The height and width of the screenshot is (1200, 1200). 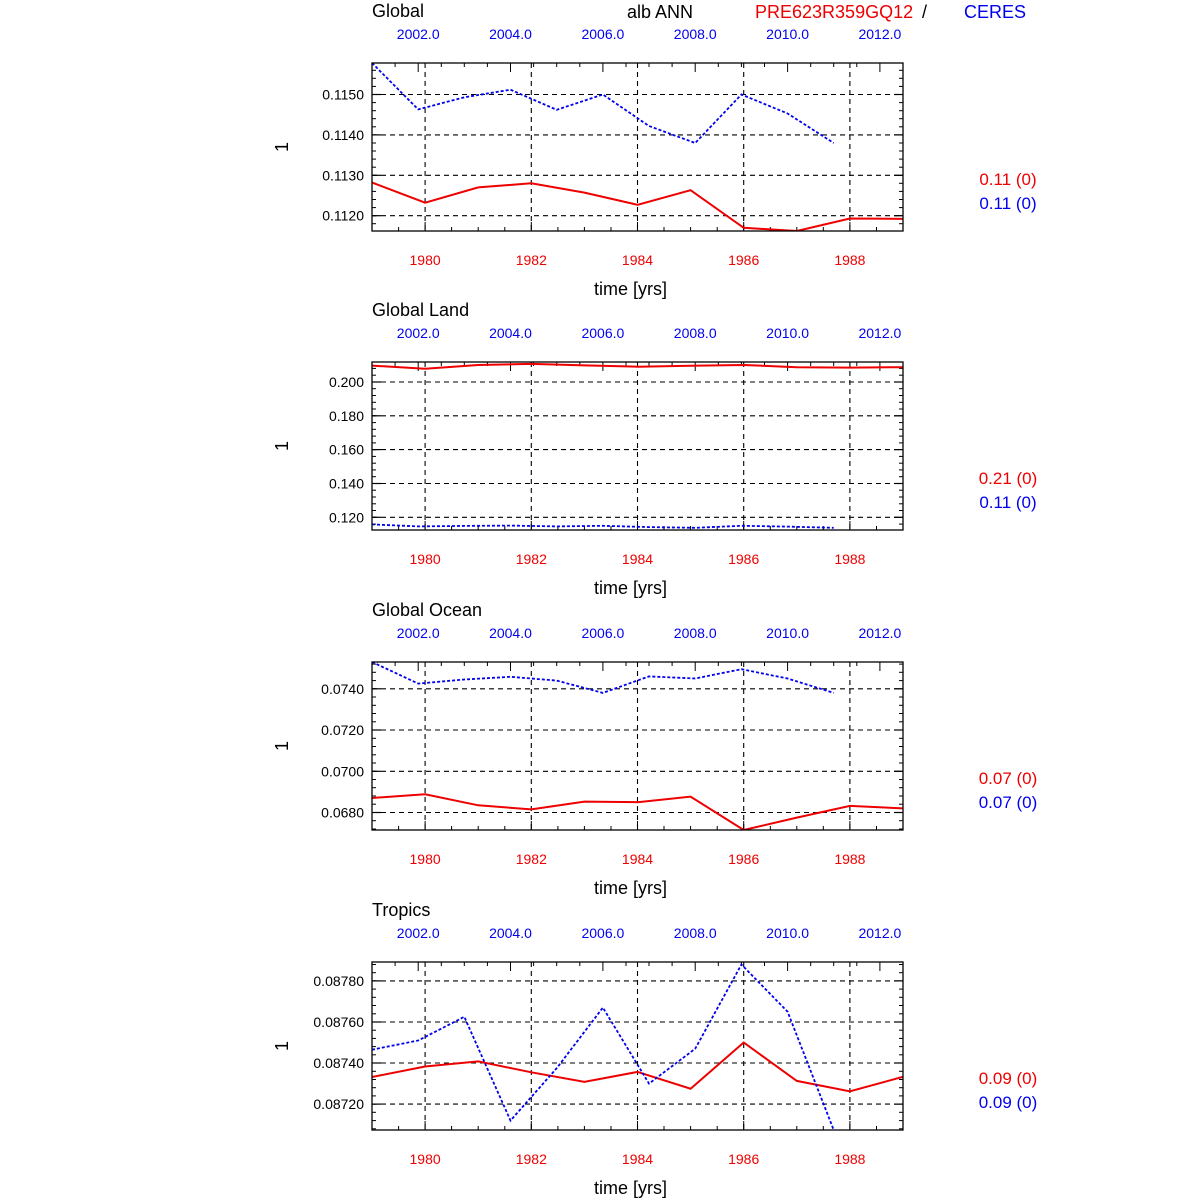 What do you see at coordinates (1008, 478) in the screenshot?
I see `model-summary-value: 0.21 (0)` at bounding box center [1008, 478].